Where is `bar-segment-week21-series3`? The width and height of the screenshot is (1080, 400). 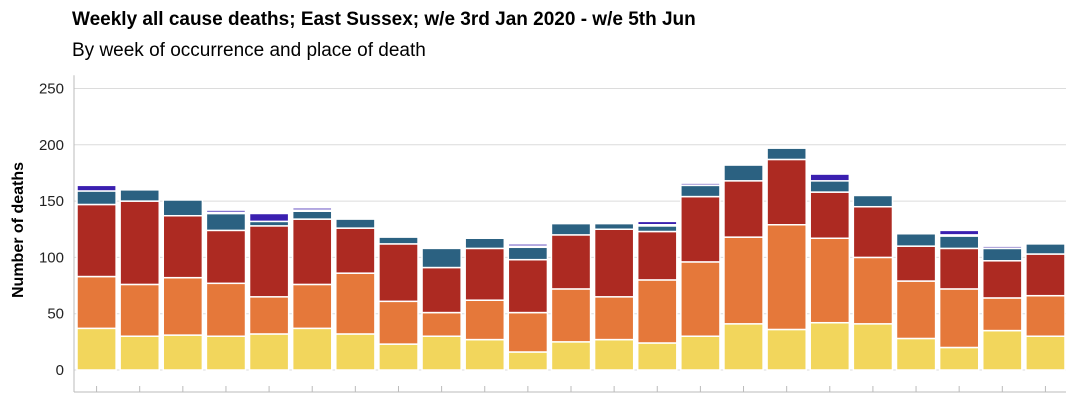
bar-segment-week21-series3 is located at coordinates (959, 268).